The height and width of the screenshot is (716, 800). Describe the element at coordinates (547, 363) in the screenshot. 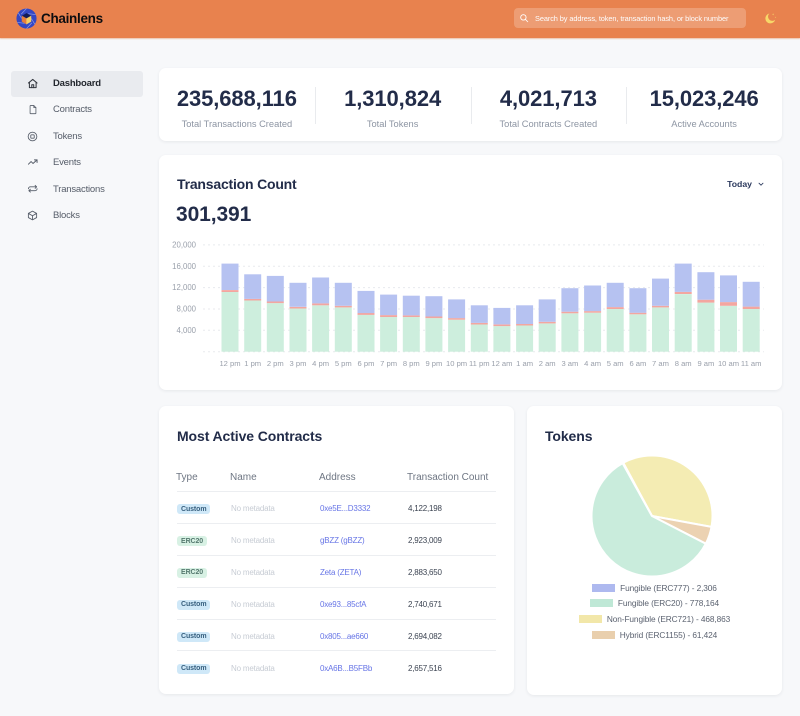

I see `svg-text: 2 am` at that location.